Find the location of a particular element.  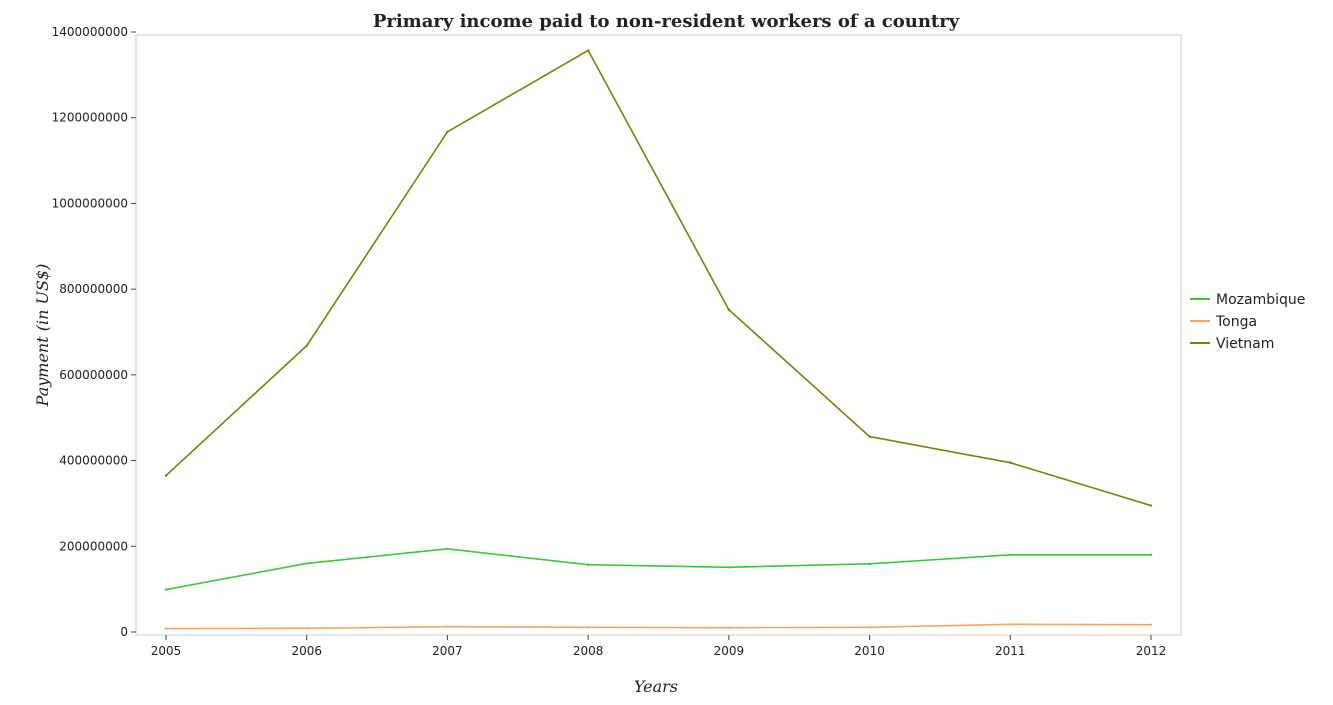

y-tick-label: 1400000000 is located at coordinates (90, 32).